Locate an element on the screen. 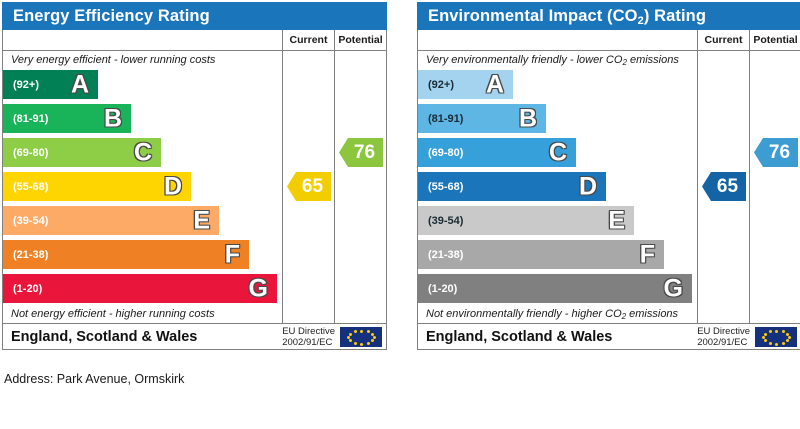 The image size is (800, 429). energy-column-headers: Current Potential is located at coordinates (194, 40).